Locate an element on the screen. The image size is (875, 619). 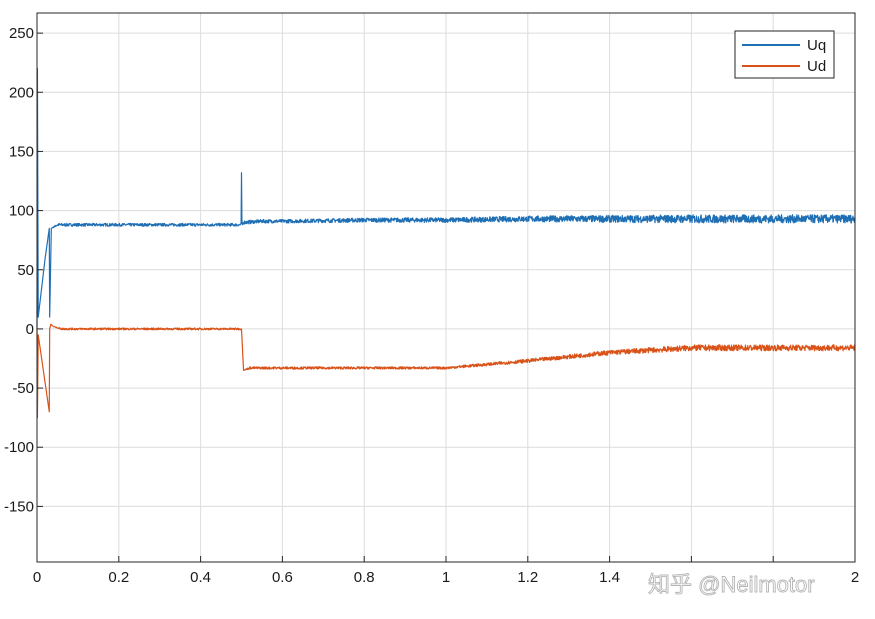
x-tick-label: 1.4 is located at coordinates (609, 577).